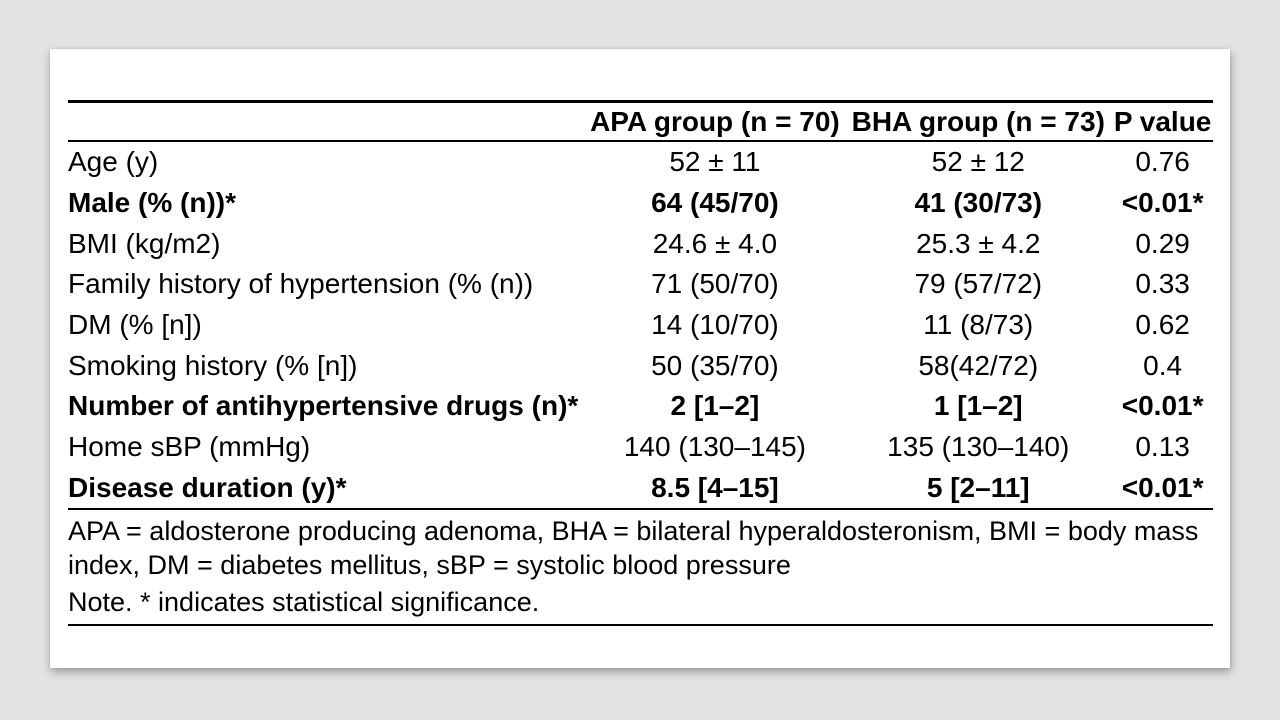 Image resolution: width=1280 pixels, height=720 pixels. I want to click on row-label: BMI (kg/m2), so click(144, 243).